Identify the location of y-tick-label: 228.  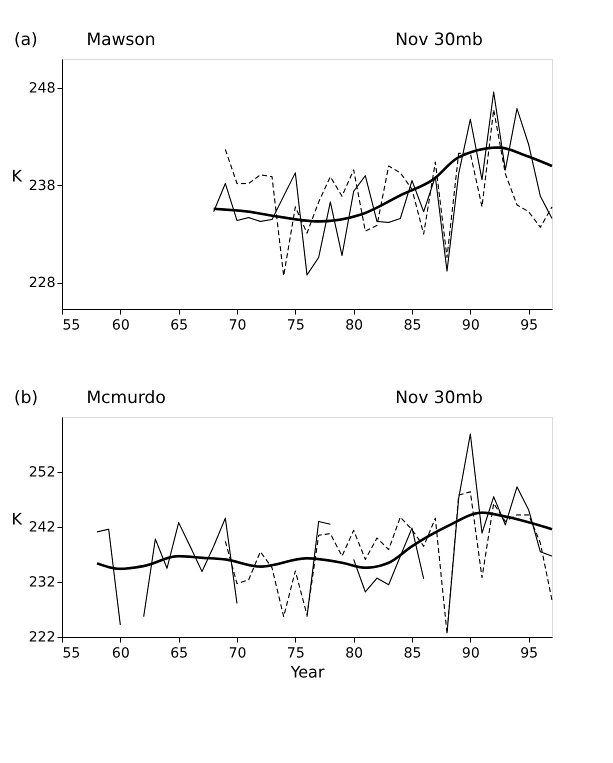
(42, 283).